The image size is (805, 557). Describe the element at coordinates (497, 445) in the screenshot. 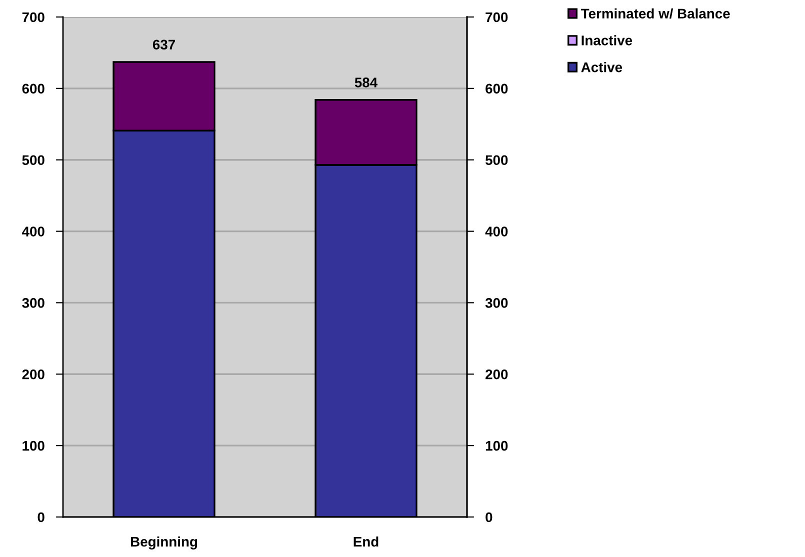

I see `y2-tick-label: 100` at that location.